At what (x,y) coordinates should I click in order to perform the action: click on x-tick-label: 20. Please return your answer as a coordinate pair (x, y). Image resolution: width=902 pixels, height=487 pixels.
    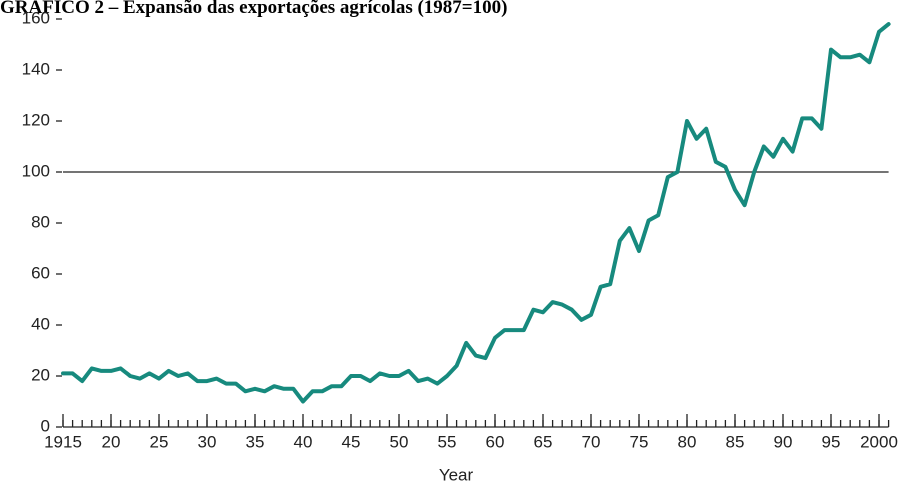
    Looking at the image, I should click on (111, 441).